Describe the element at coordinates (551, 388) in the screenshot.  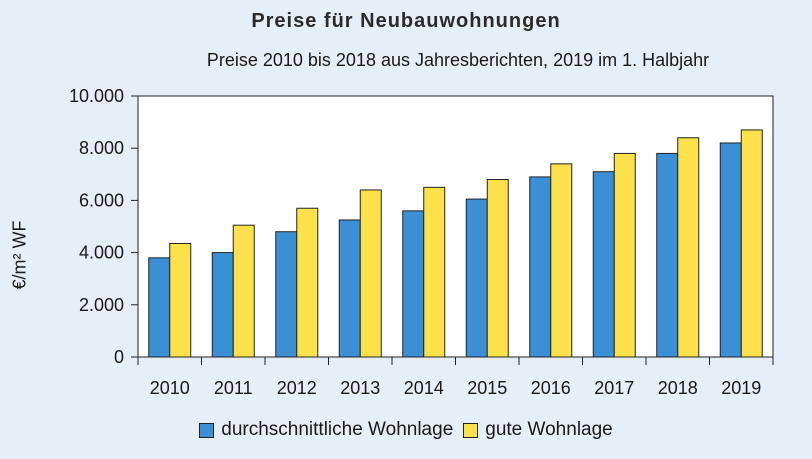
I see `x-tick-label: 2016` at that location.